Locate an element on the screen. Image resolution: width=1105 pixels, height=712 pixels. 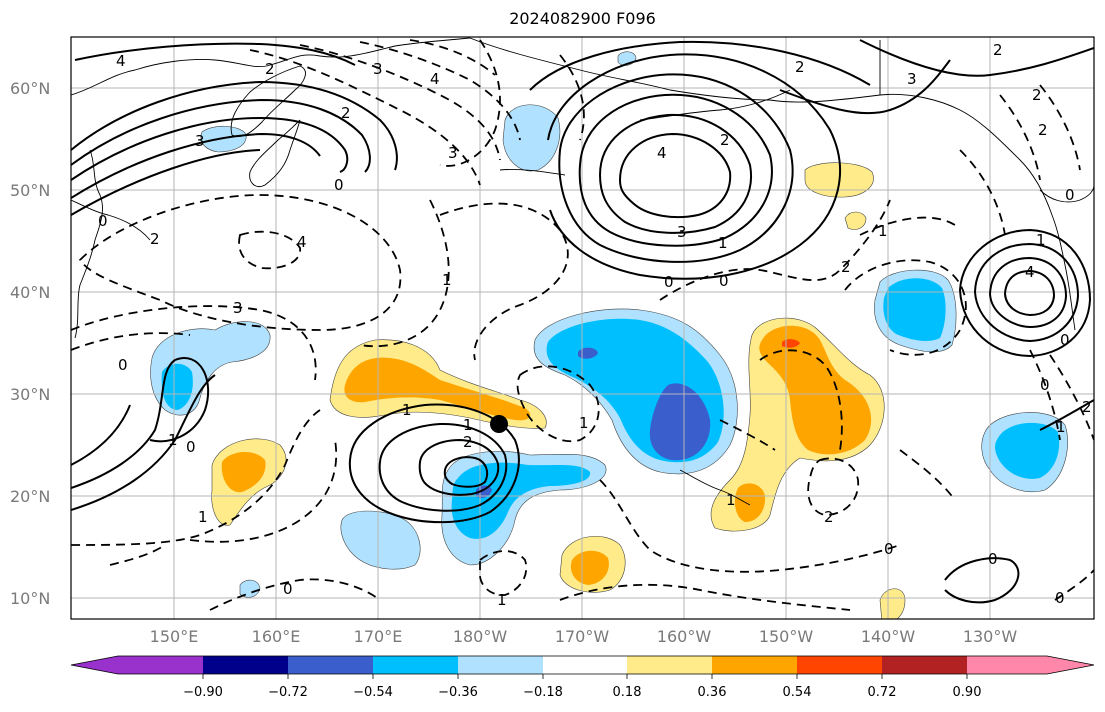
lon-label: 130°W is located at coordinates (990, 636).